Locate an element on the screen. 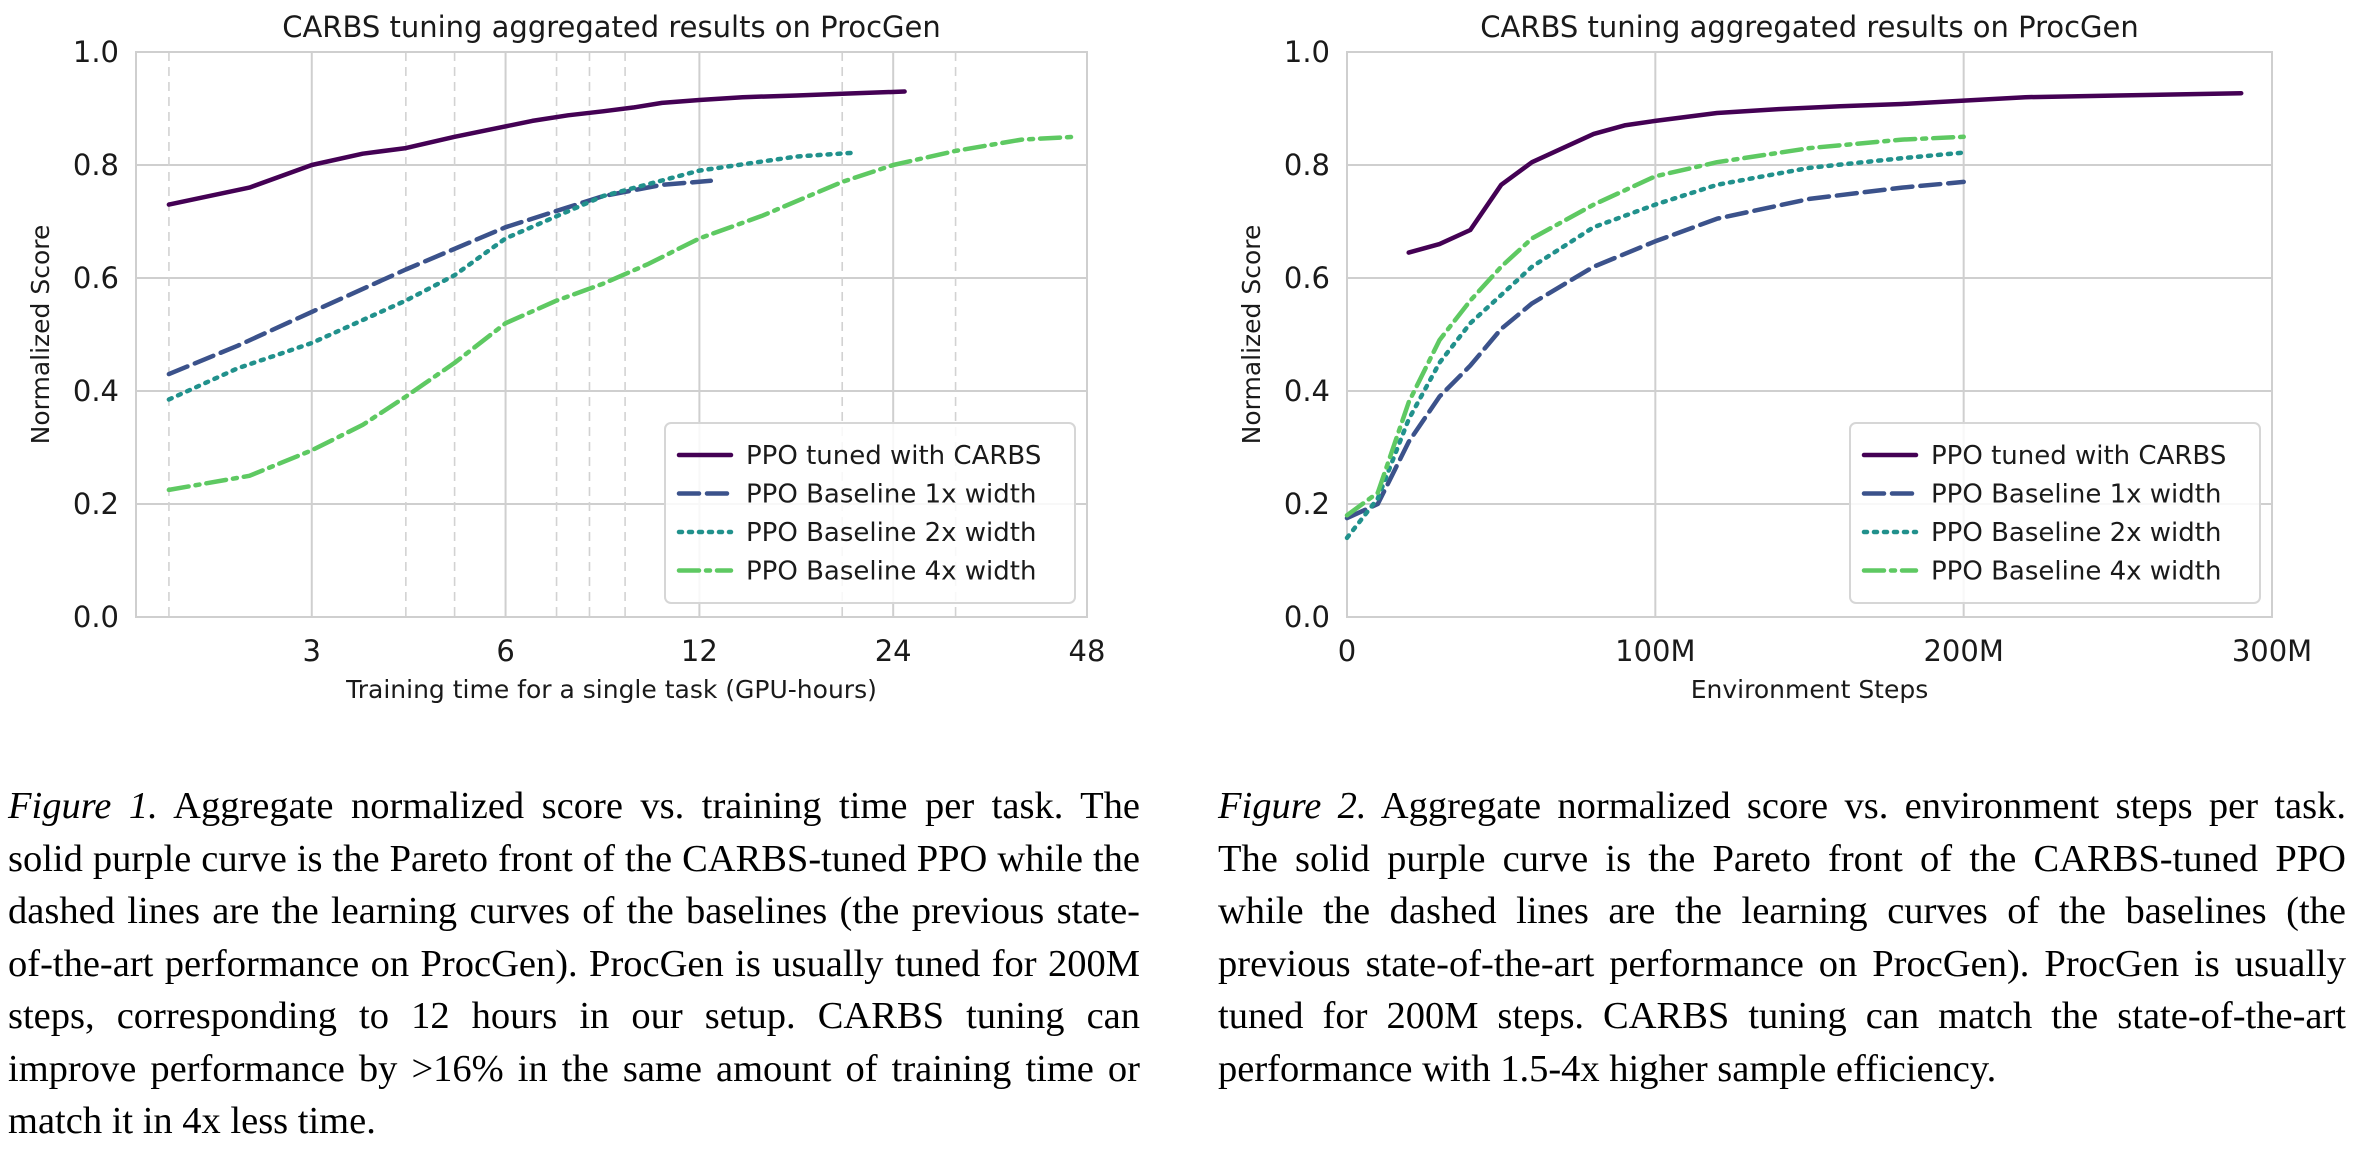  x-tick-label: 48 is located at coordinates (1087, 651).